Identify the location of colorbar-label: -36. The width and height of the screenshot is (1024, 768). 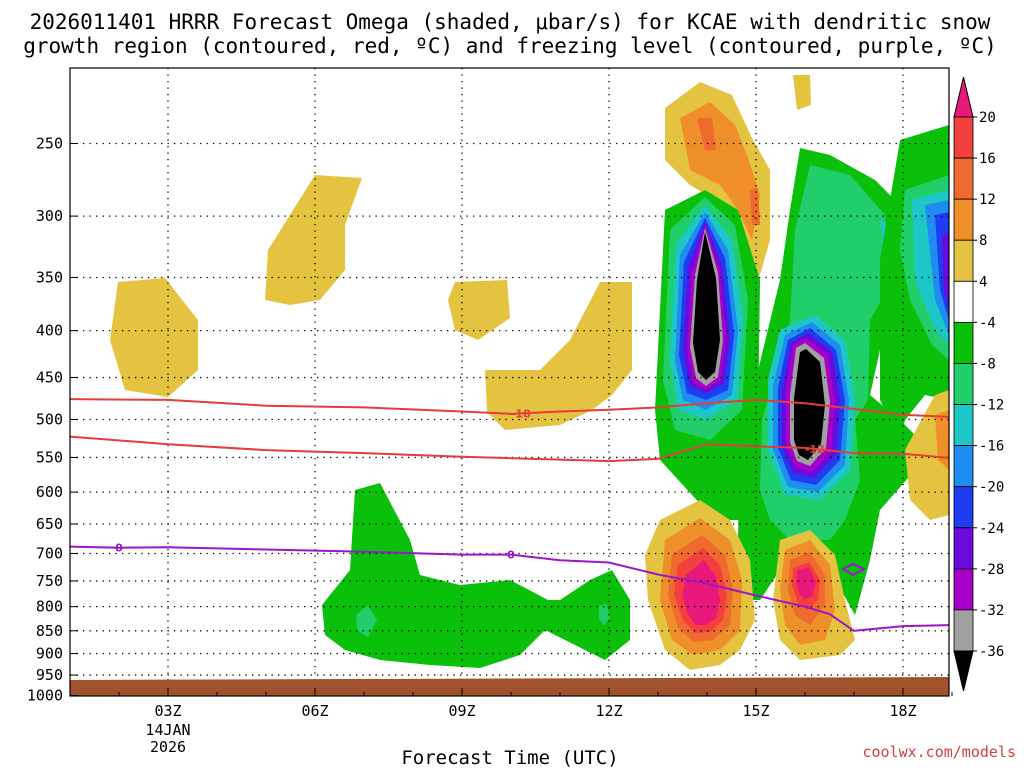
(991, 652).